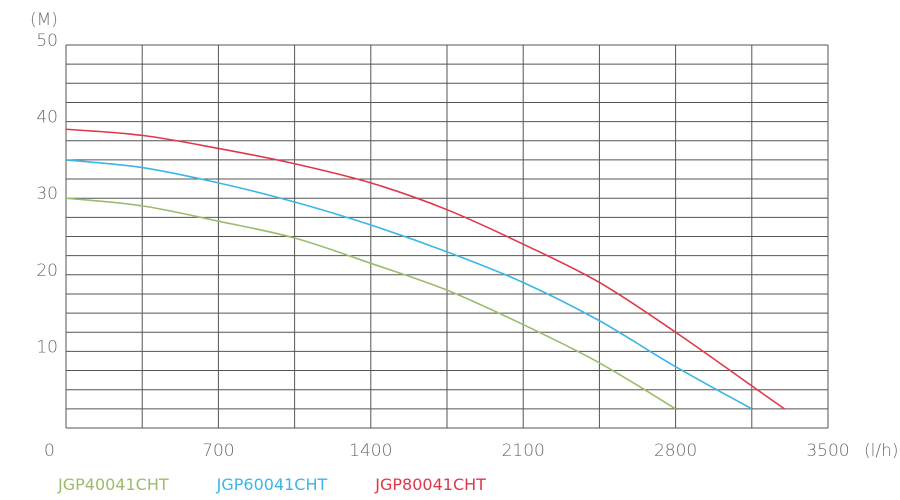 This screenshot has width=900, height=500. I want to click on x-axis-label: (l/h), so click(881, 451).